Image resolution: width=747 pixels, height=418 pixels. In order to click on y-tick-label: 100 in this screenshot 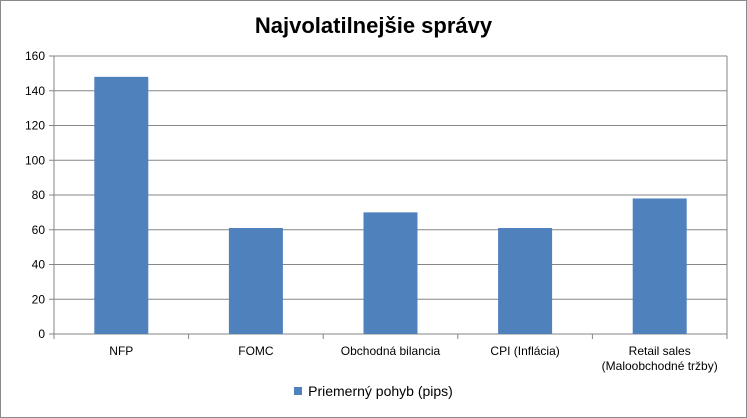, I will do `click(35, 160)`.